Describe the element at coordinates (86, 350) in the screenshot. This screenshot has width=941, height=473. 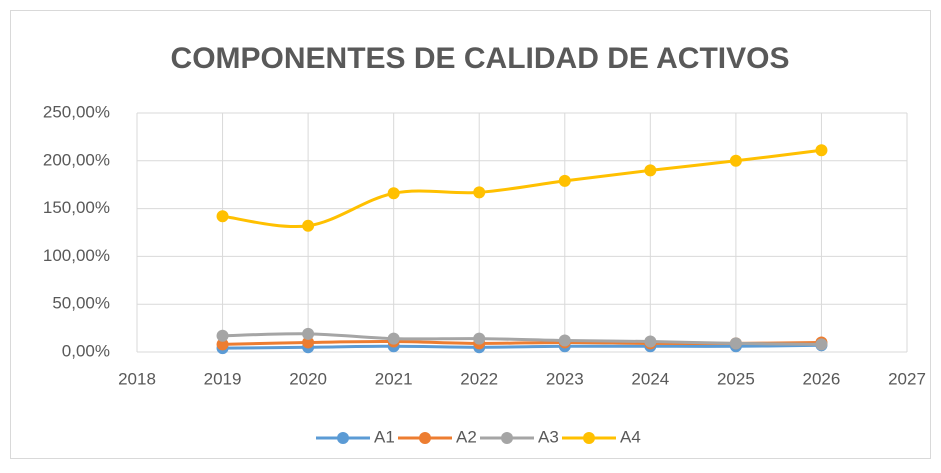
I see `y-tick-label: 0,00%` at that location.